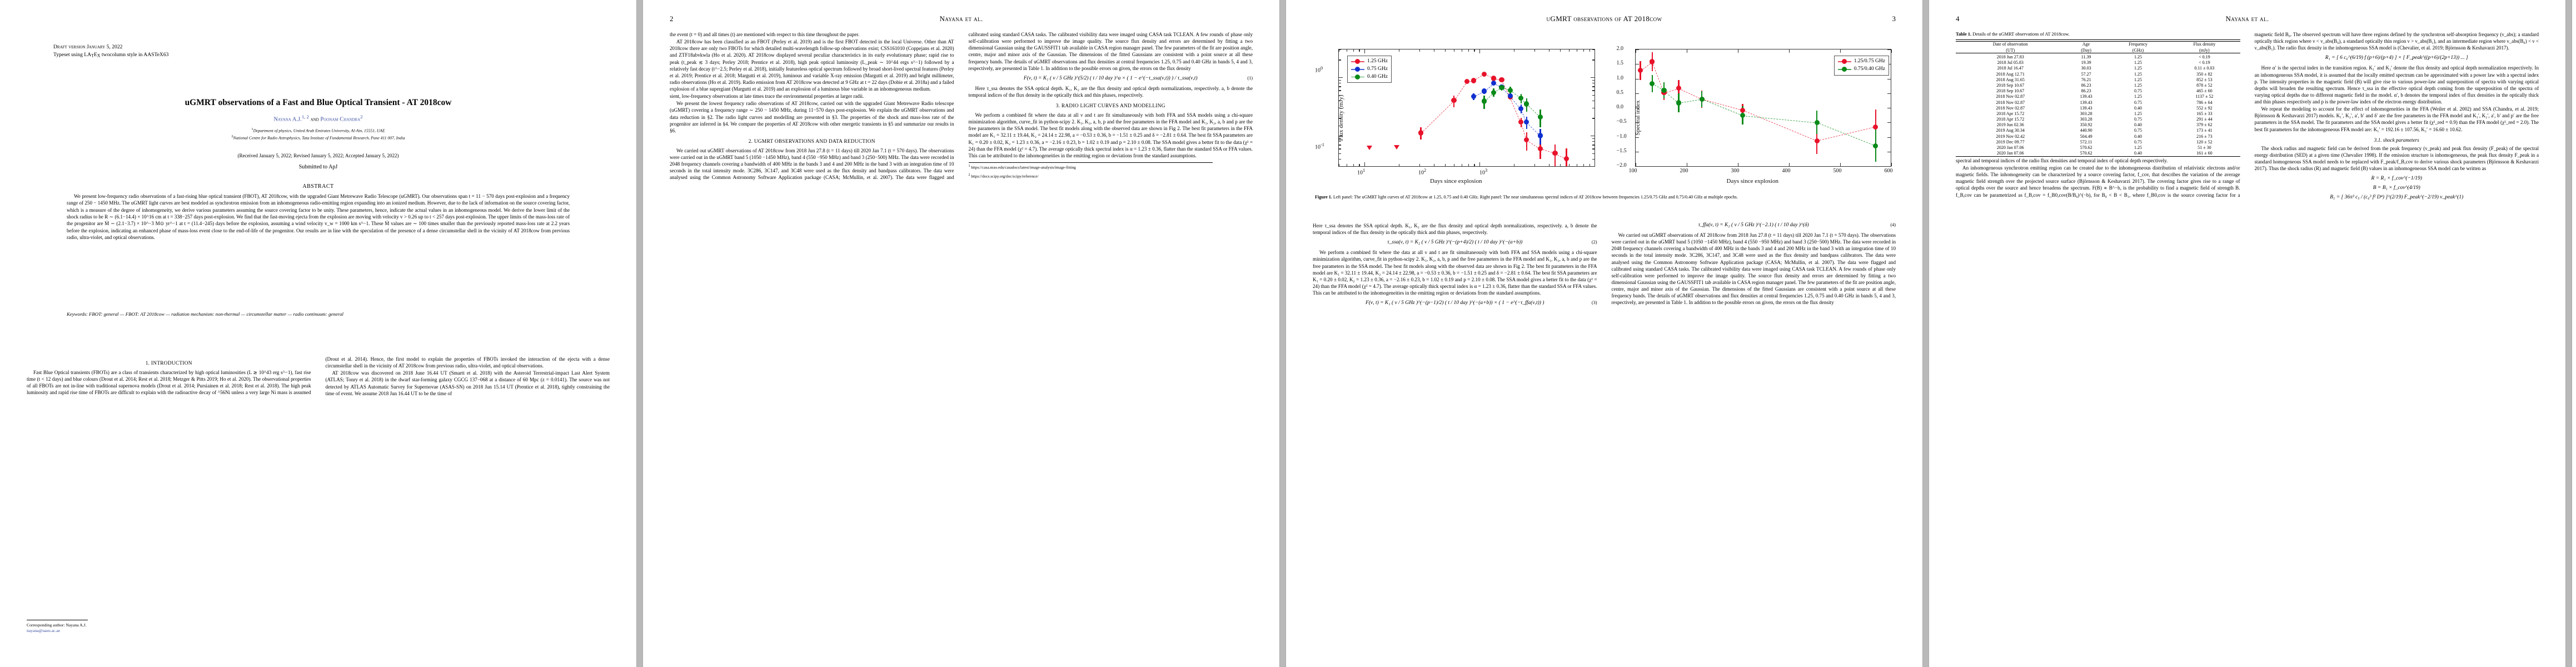  Describe the element at coordinates (318, 186) in the screenshot. I see `abstract-heading: ABSTRACT` at that location.